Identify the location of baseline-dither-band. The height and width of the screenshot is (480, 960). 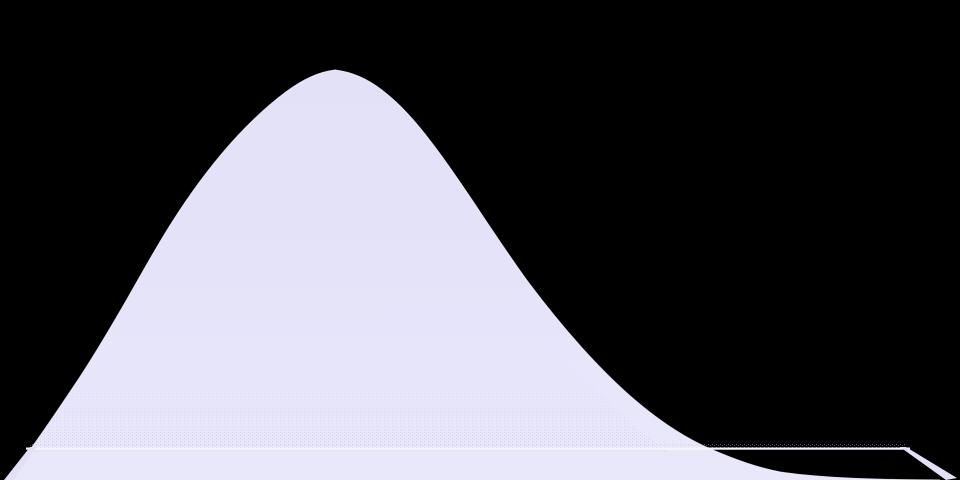
(468, 445).